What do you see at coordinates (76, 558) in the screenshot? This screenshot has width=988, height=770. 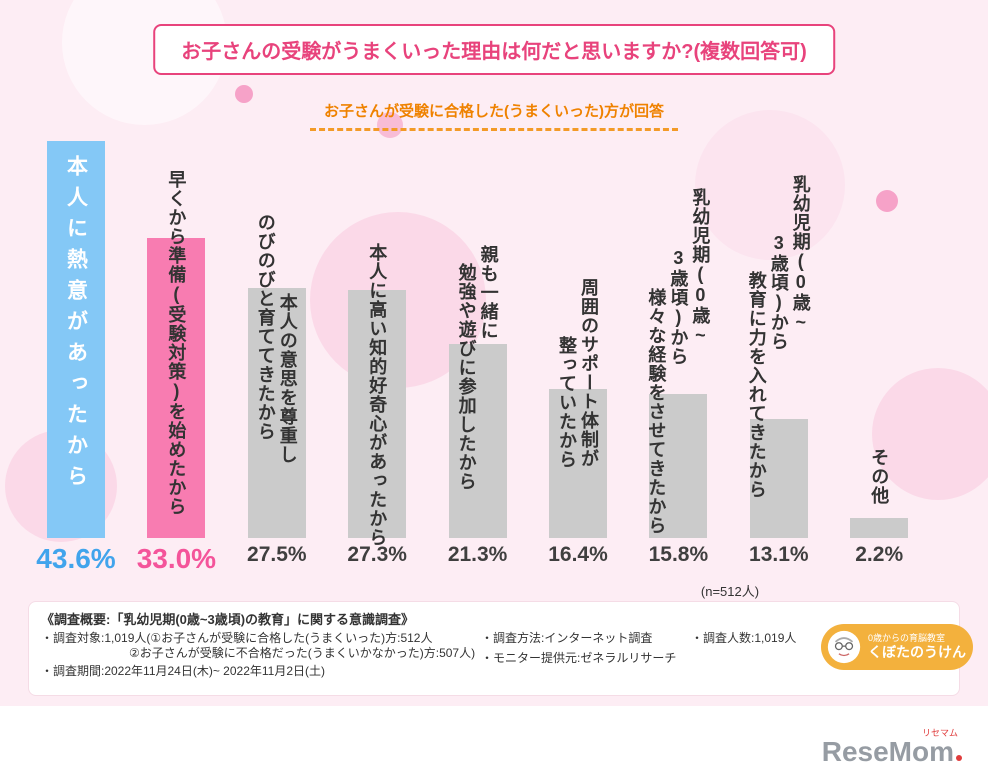 I see `bar-value: 43.6%` at bounding box center [76, 558].